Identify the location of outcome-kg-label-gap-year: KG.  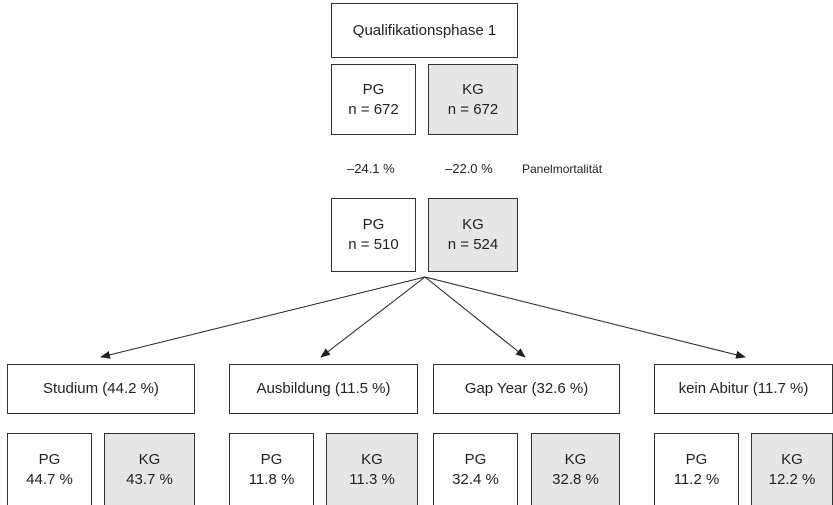
(575, 459).